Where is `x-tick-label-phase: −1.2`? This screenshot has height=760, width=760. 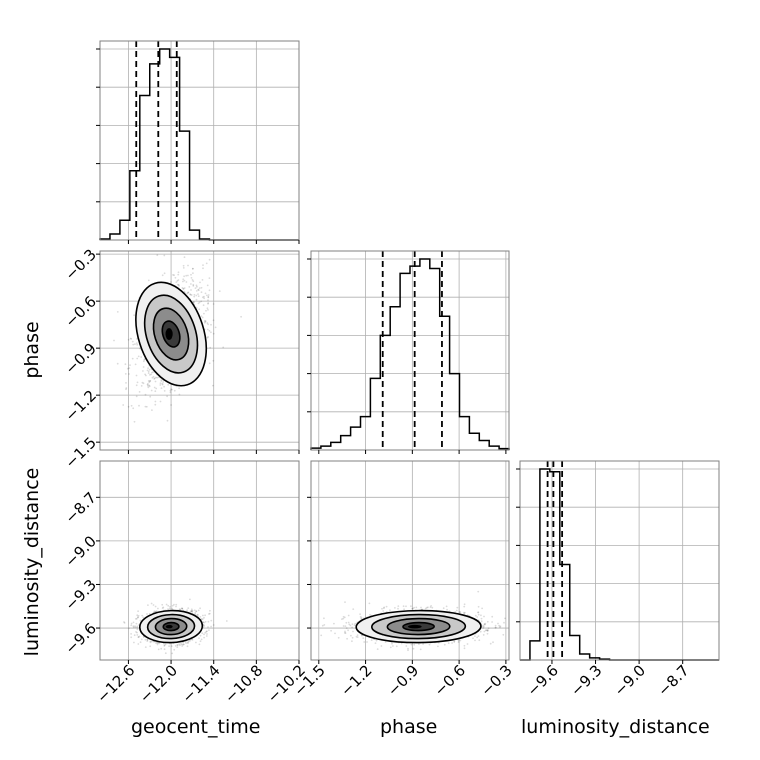
x-tick-label-phase: −1.2 is located at coordinates (356, 680).